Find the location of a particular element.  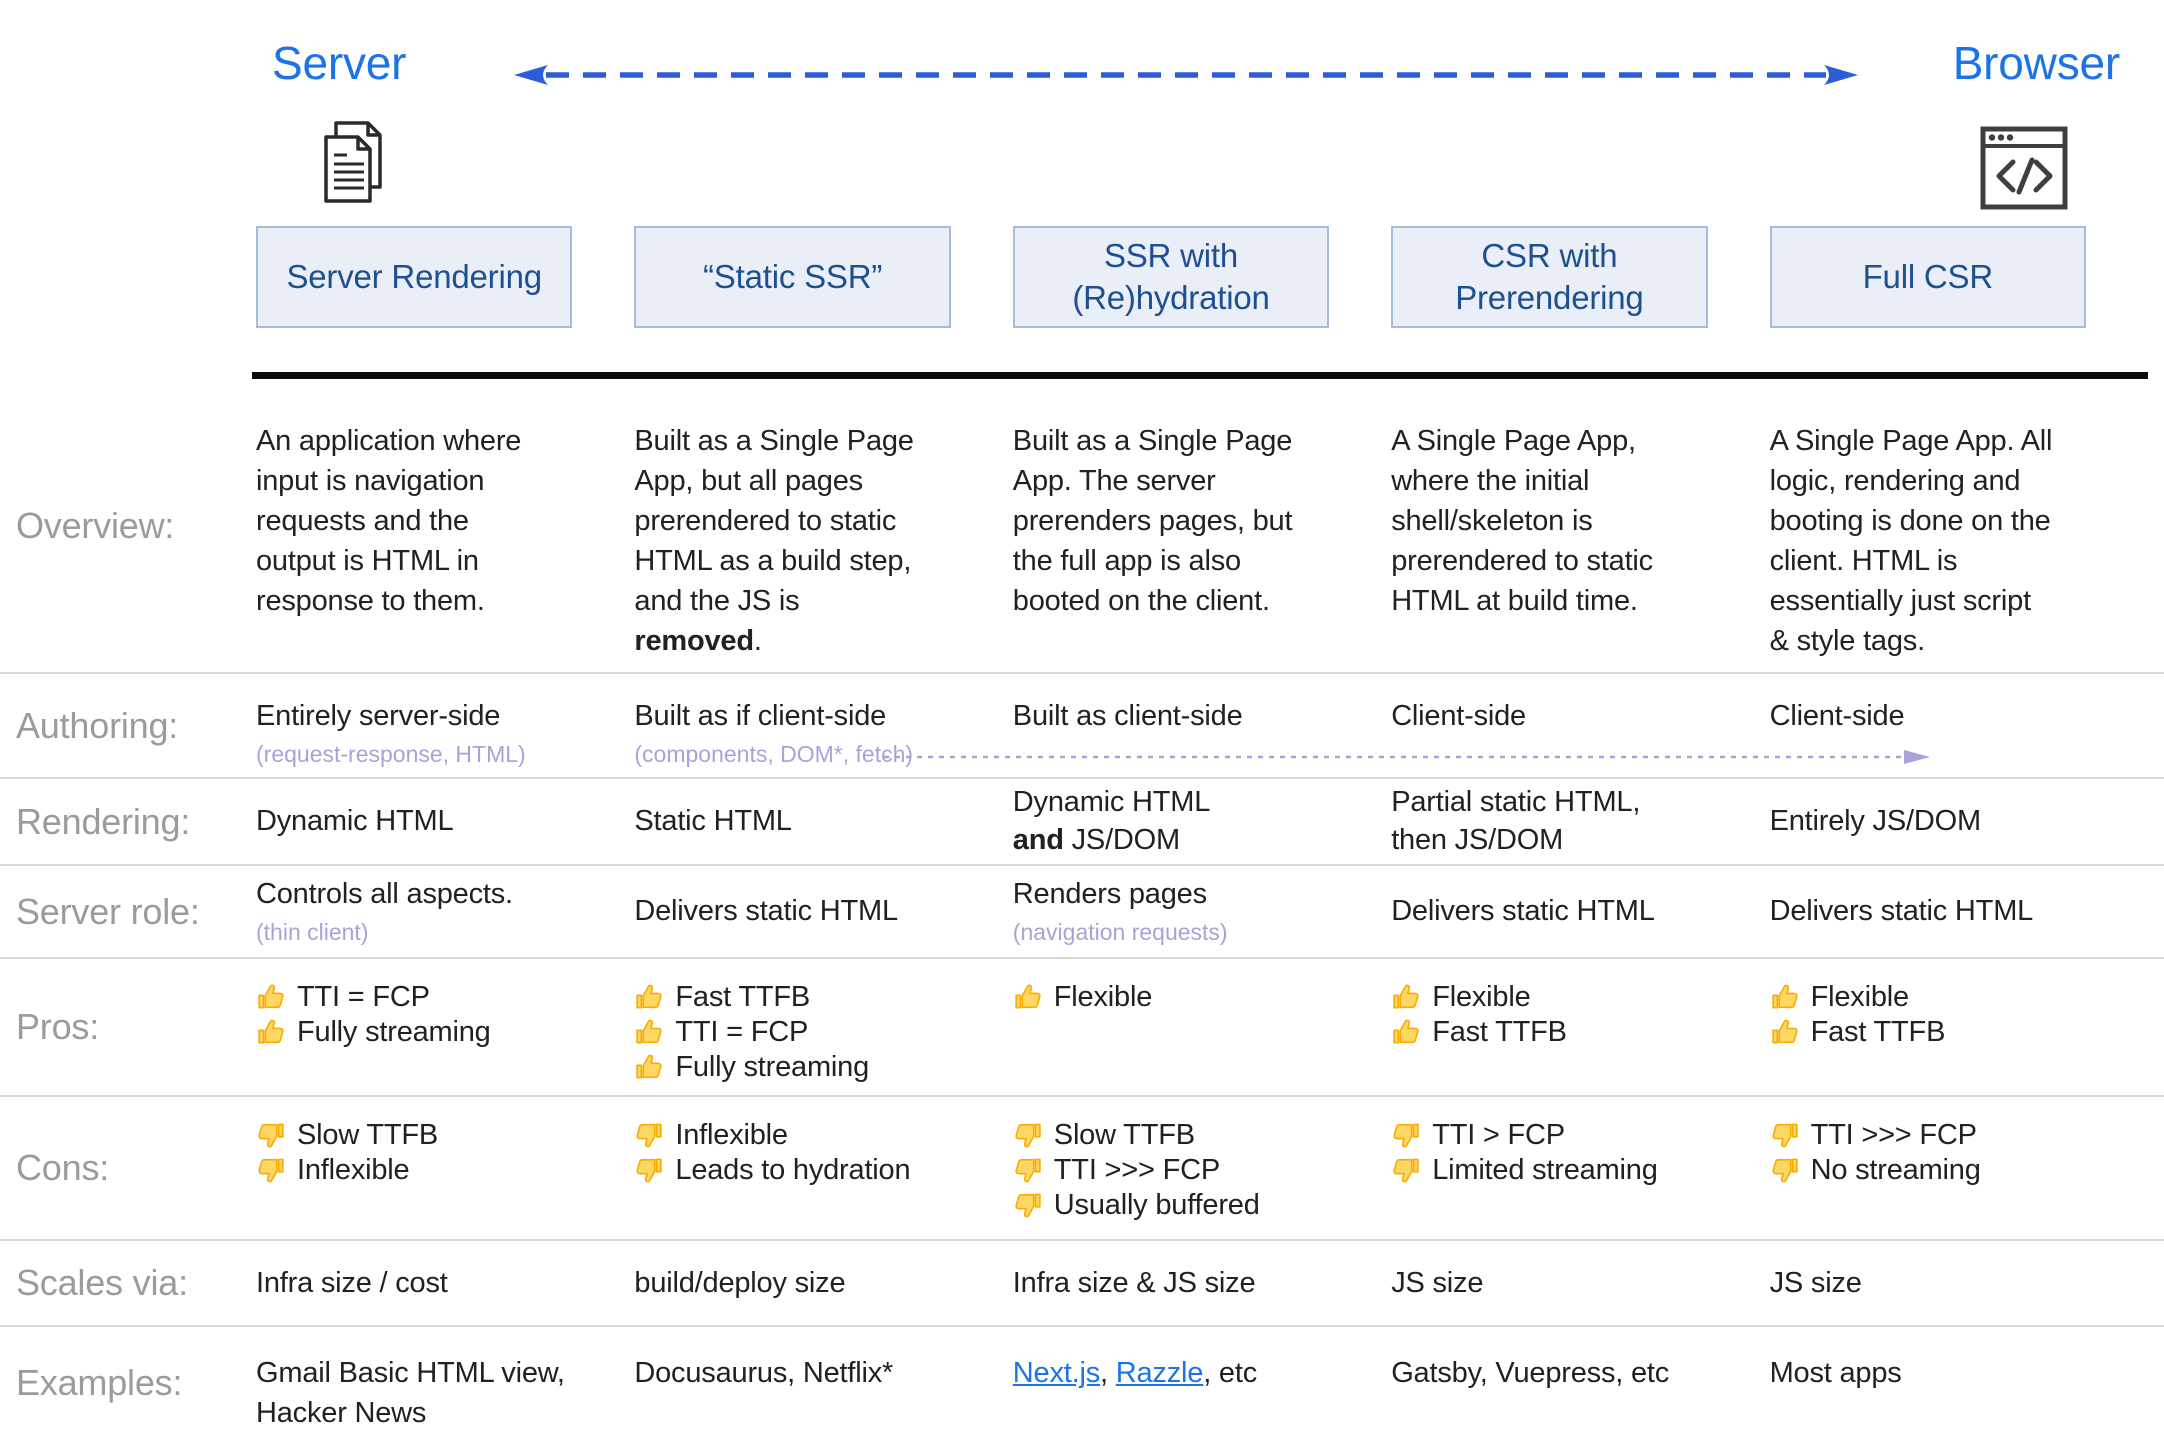

cons-csr-prerendering: TTI > FCP Limited streaming is located at coordinates (1580, 1168).